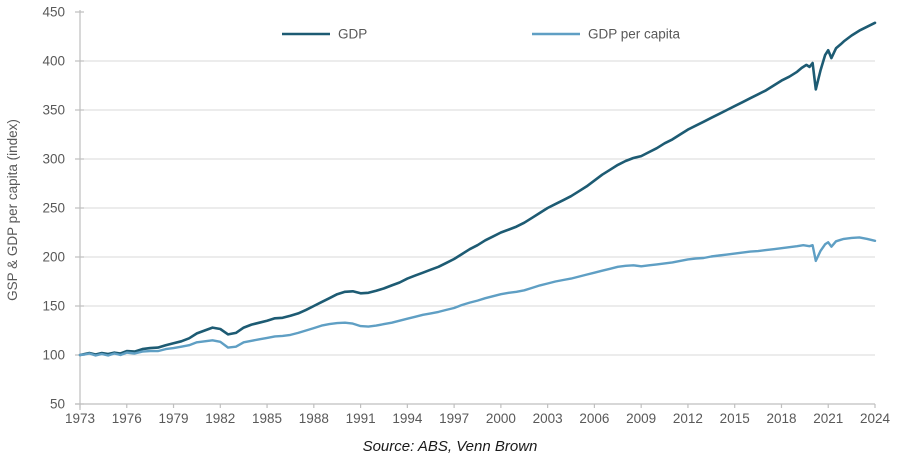 The width and height of the screenshot is (900, 470). What do you see at coordinates (53, 355) in the screenshot?
I see `y-tick-label-100: 100` at bounding box center [53, 355].